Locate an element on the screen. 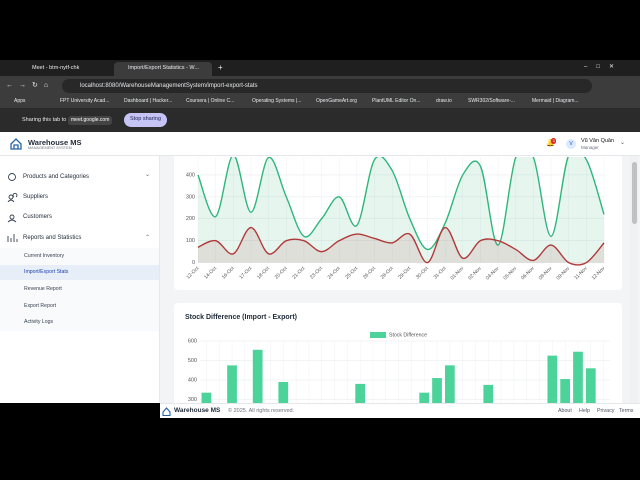 The image size is (640, 480). sub-item: Import/Export Stats is located at coordinates (46, 272).